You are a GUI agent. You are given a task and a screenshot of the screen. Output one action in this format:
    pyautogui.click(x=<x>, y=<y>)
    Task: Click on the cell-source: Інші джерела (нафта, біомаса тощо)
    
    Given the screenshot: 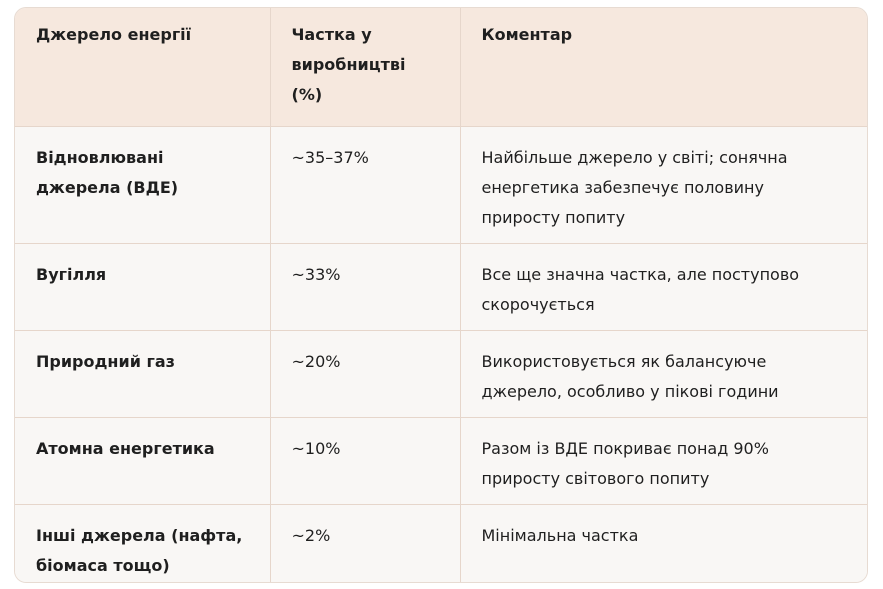 What is the action you would take?
    pyautogui.click(x=143, y=543)
    